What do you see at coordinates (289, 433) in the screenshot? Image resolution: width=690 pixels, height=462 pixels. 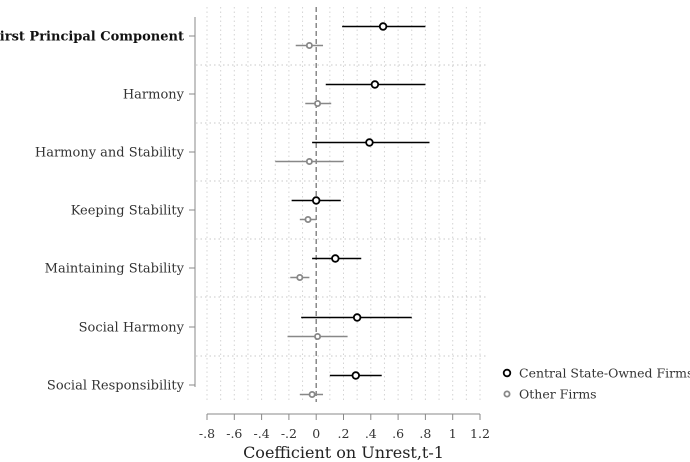 I see `x-tick-label: -.2` at bounding box center [289, 433].